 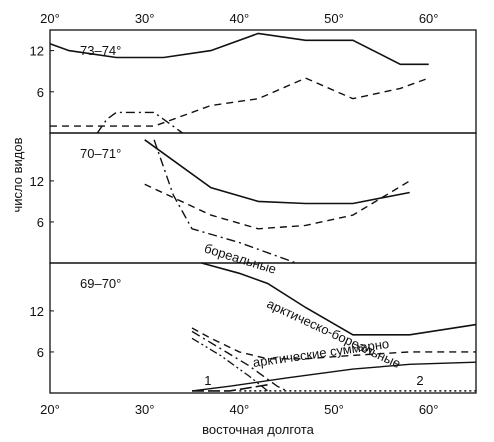 What do you see at coordinates (230, 364) in the screenshot?
I see `series-line-dashdotdot` at bounding box center [230, 364].